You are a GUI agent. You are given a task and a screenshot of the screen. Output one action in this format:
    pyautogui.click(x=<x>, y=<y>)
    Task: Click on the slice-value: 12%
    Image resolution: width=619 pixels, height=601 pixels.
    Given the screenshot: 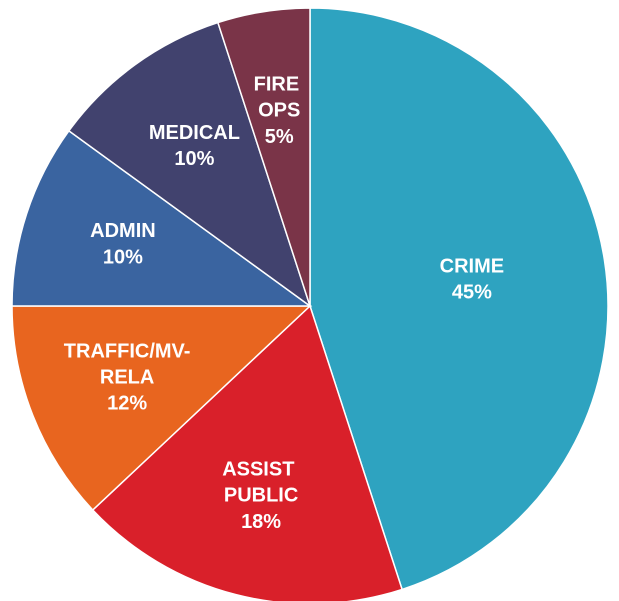 What is the action you would take?
    pyautogui.click(x=127, y=404)
    